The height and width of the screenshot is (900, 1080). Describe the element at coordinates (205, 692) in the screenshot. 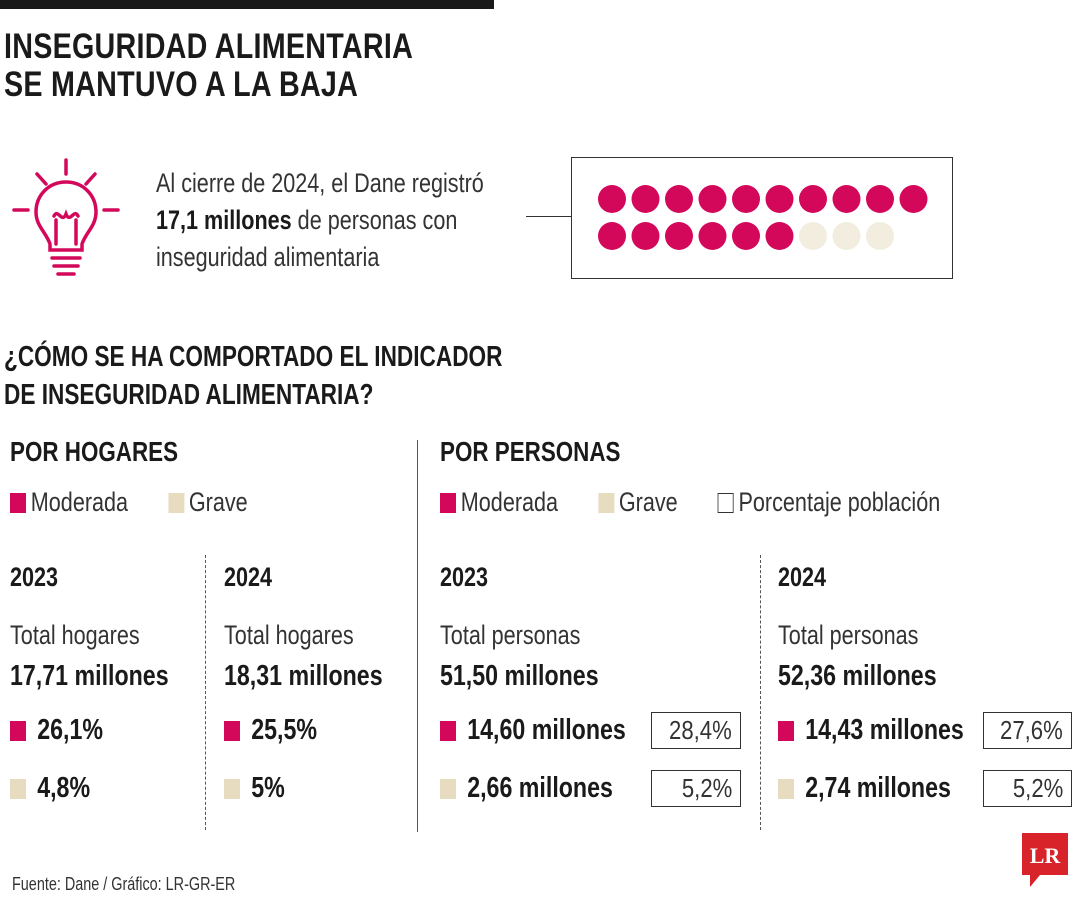

I see `year-divider-hogares` at that location.